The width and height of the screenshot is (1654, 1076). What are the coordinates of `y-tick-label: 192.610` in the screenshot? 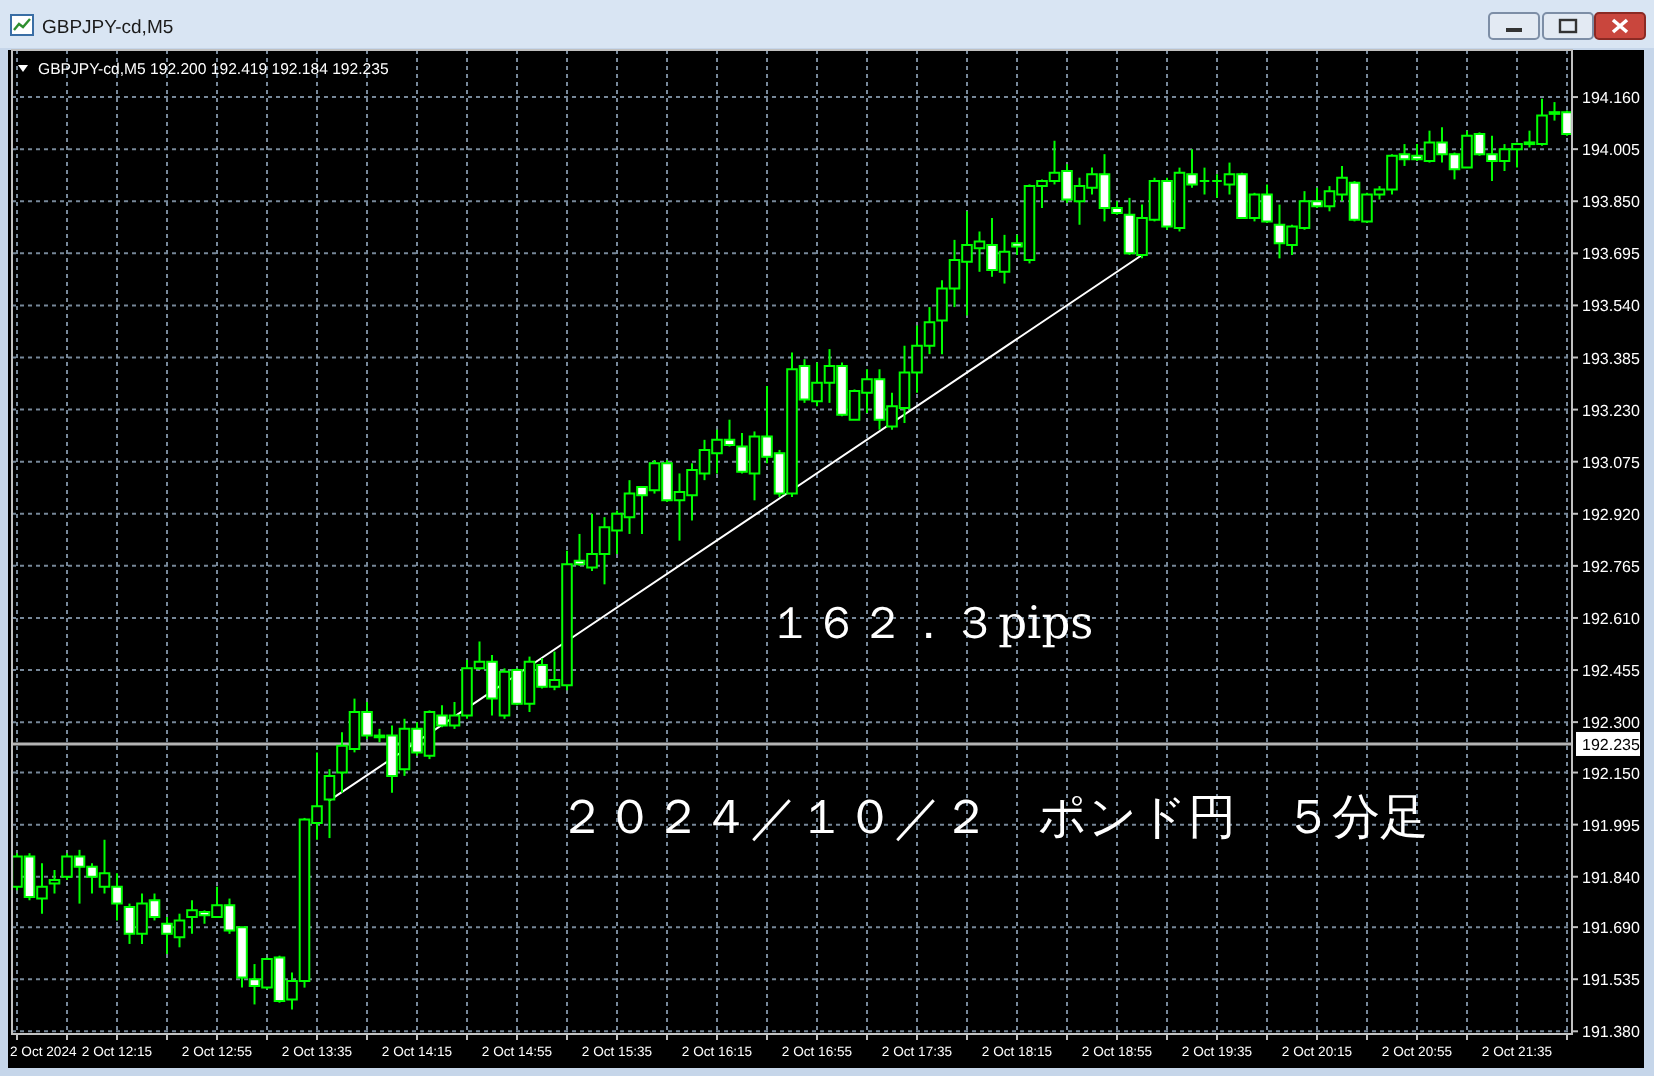 It's located at (1611, 618).